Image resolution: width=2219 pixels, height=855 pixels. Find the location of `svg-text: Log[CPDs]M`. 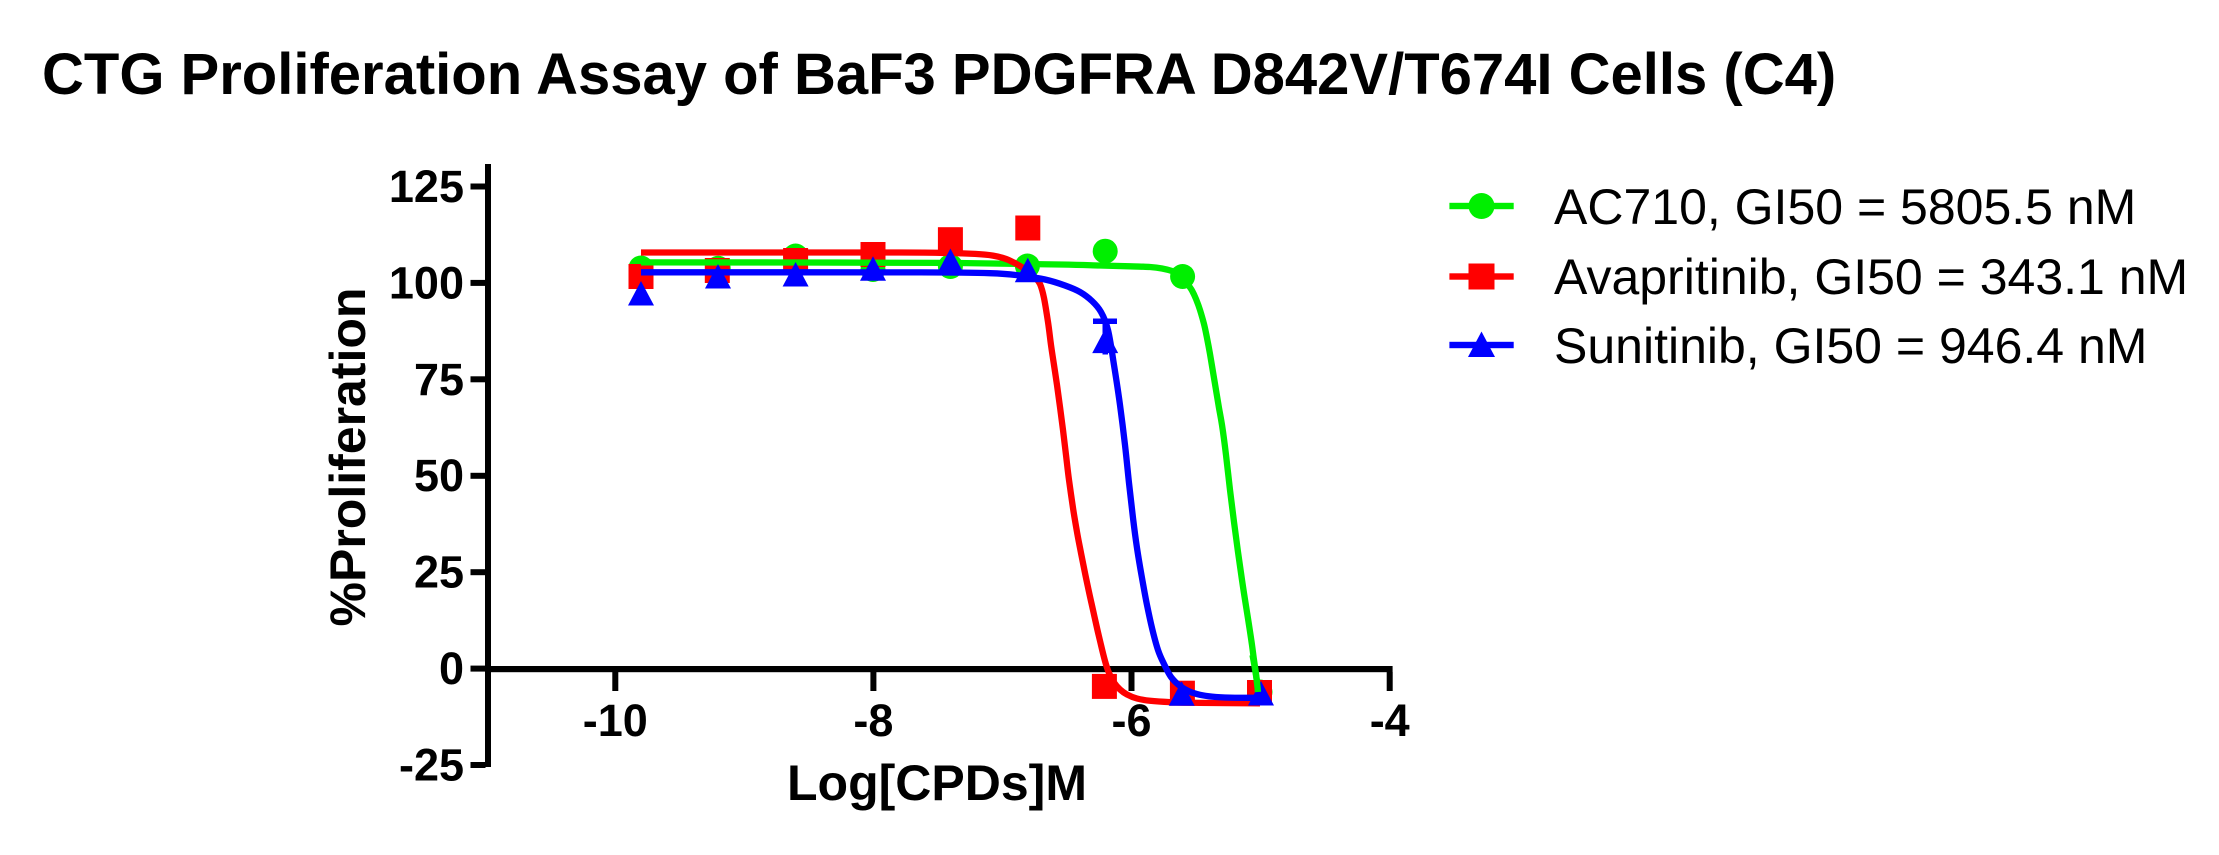

svg-text: Log[CPDs]M is located at coordinates (937, 783).